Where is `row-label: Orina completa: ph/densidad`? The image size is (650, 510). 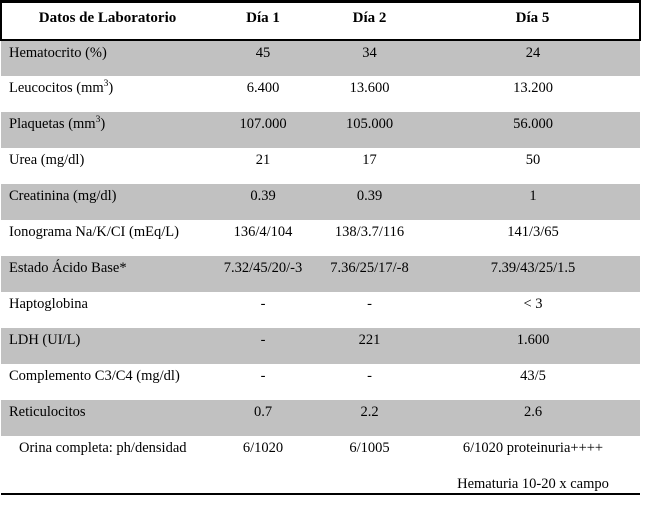 row-label: Orina completa: ph/densidad is located at coordinates (107, 454).